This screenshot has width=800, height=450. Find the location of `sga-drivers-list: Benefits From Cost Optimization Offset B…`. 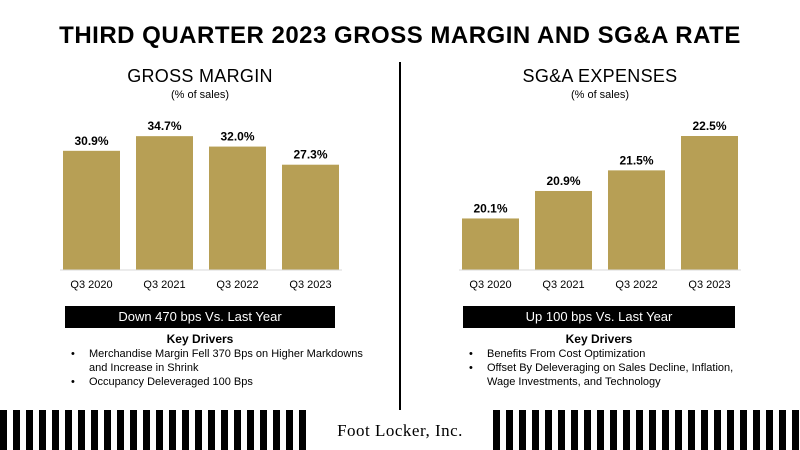

sga-drivers-list: Benefits From Cost Optimization Offset B… is located at coordinates (601, 368).